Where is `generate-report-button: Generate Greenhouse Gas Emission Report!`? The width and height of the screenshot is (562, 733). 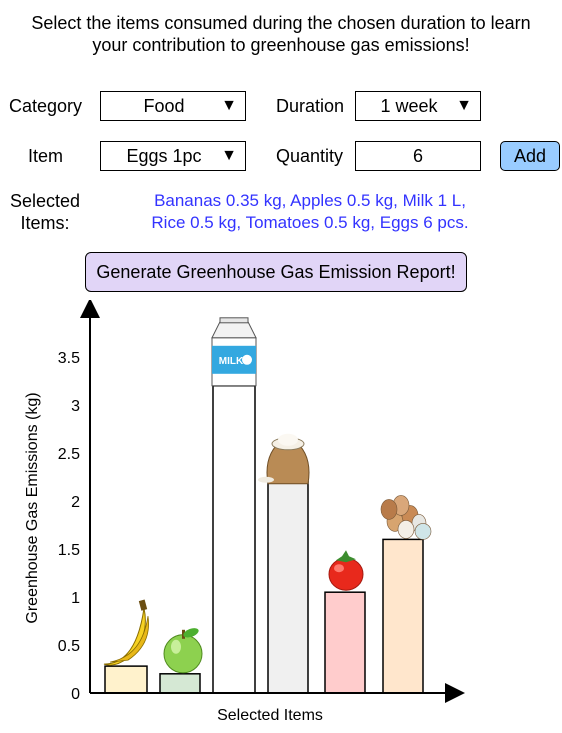
generate-report-button: Generate Greenhouse Gas Emission Report! is located at coordinates (276, 272).